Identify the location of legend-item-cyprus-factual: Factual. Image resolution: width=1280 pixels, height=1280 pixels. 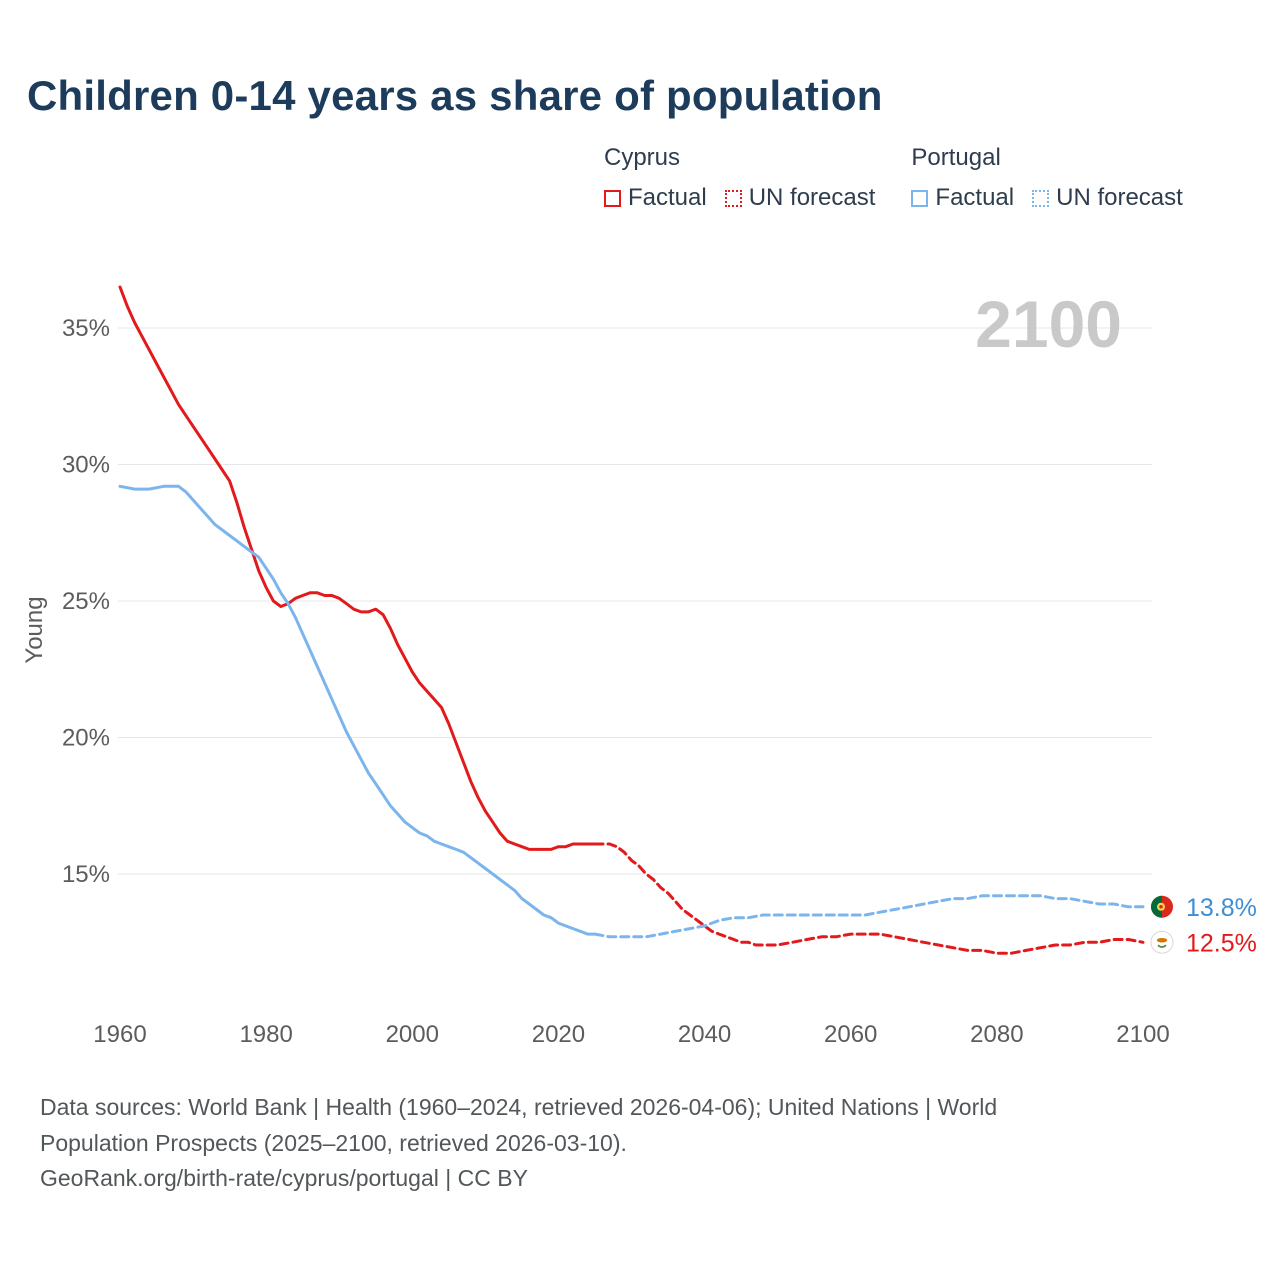
(655, 198).